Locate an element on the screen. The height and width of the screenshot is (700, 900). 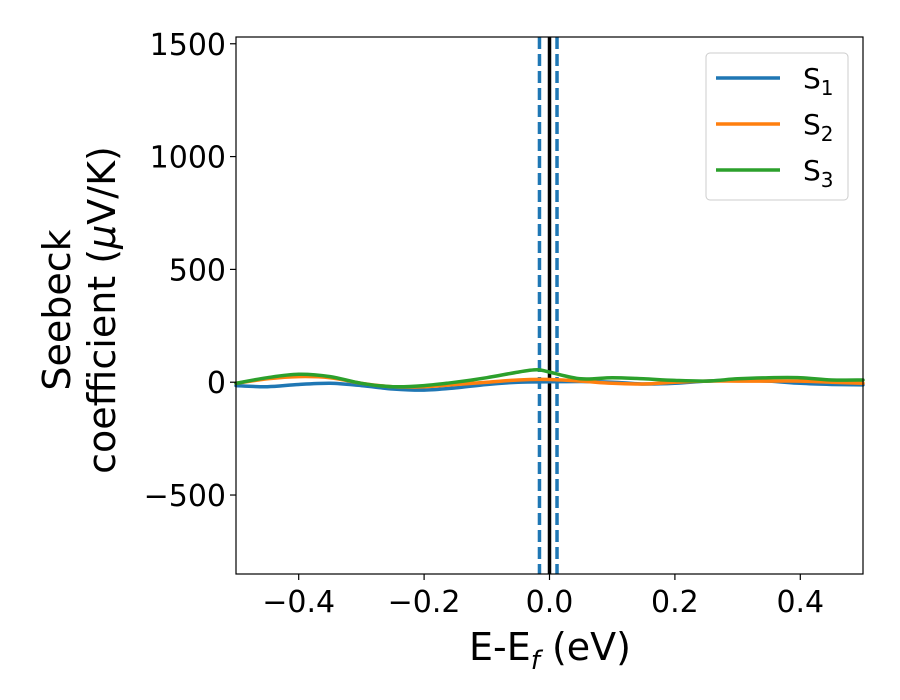
x-axis-ticks: −0.4 −0.2 0.0 0.2 0.4 is located at coordinates (543, 597).